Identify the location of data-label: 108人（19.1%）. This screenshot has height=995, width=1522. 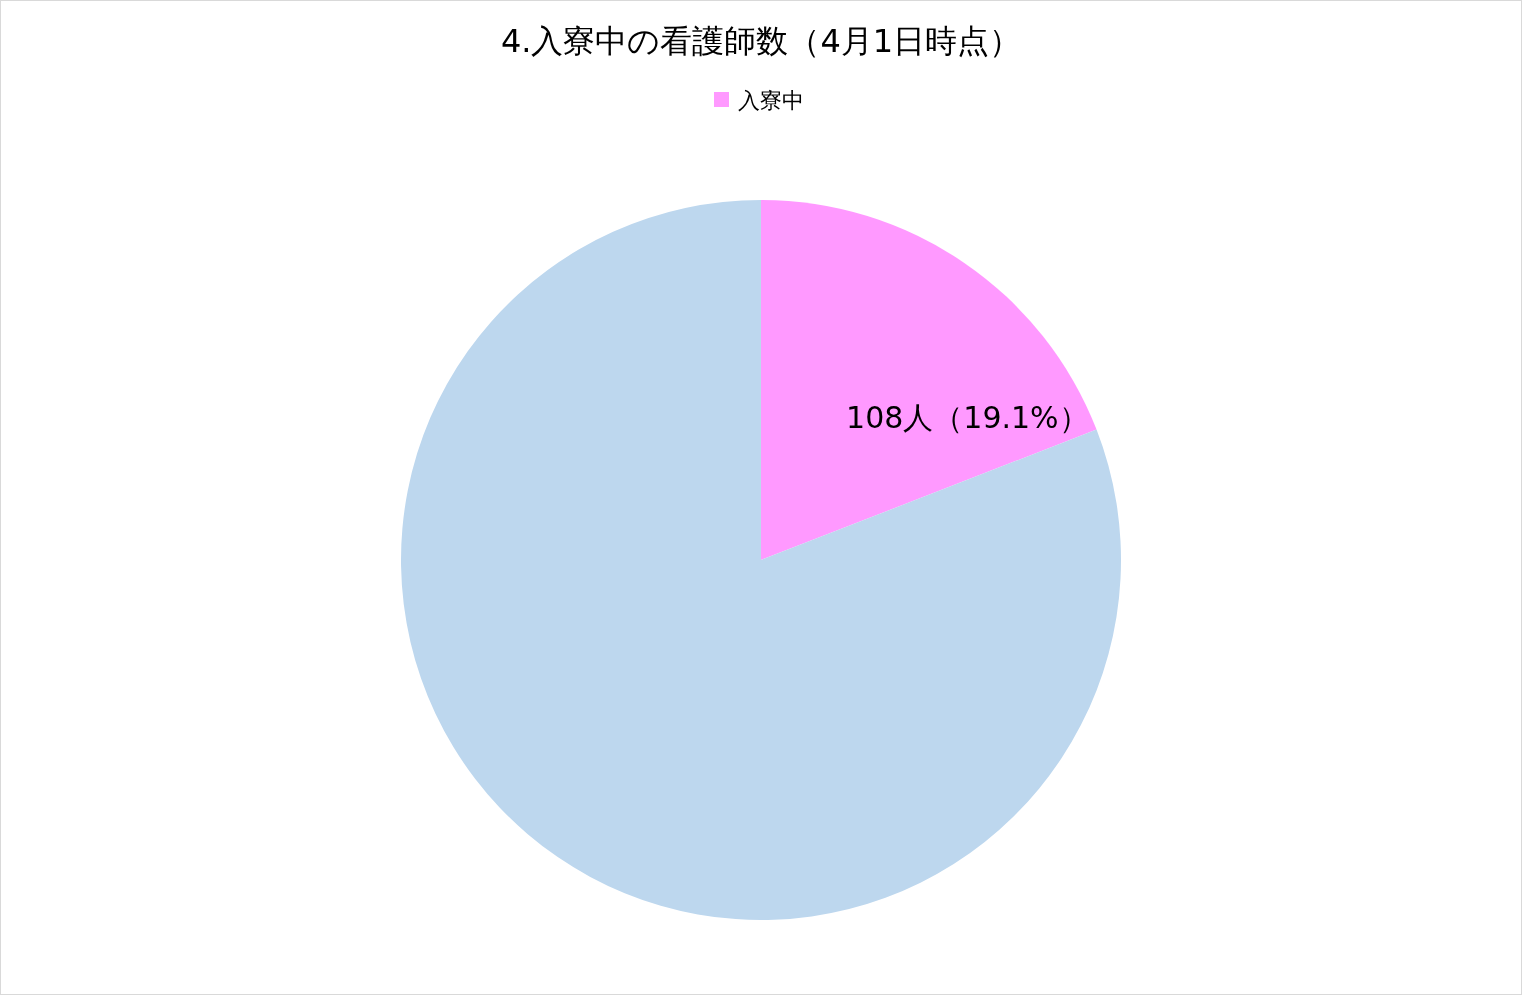
(967, 418).